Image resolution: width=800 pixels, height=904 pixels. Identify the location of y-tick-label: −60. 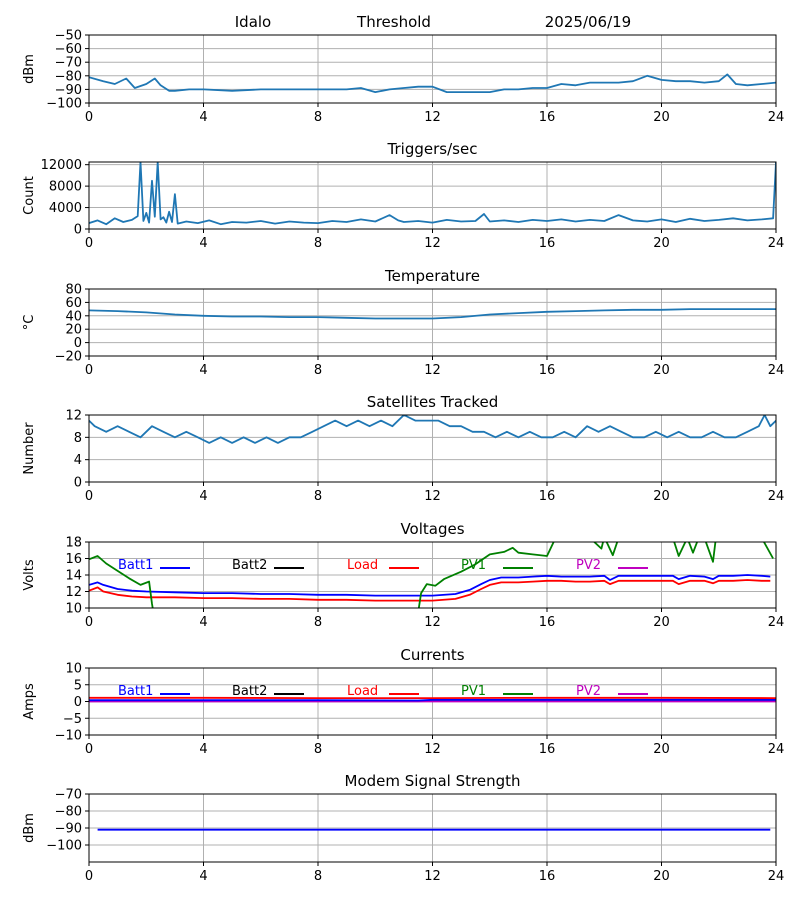
(68, 49).